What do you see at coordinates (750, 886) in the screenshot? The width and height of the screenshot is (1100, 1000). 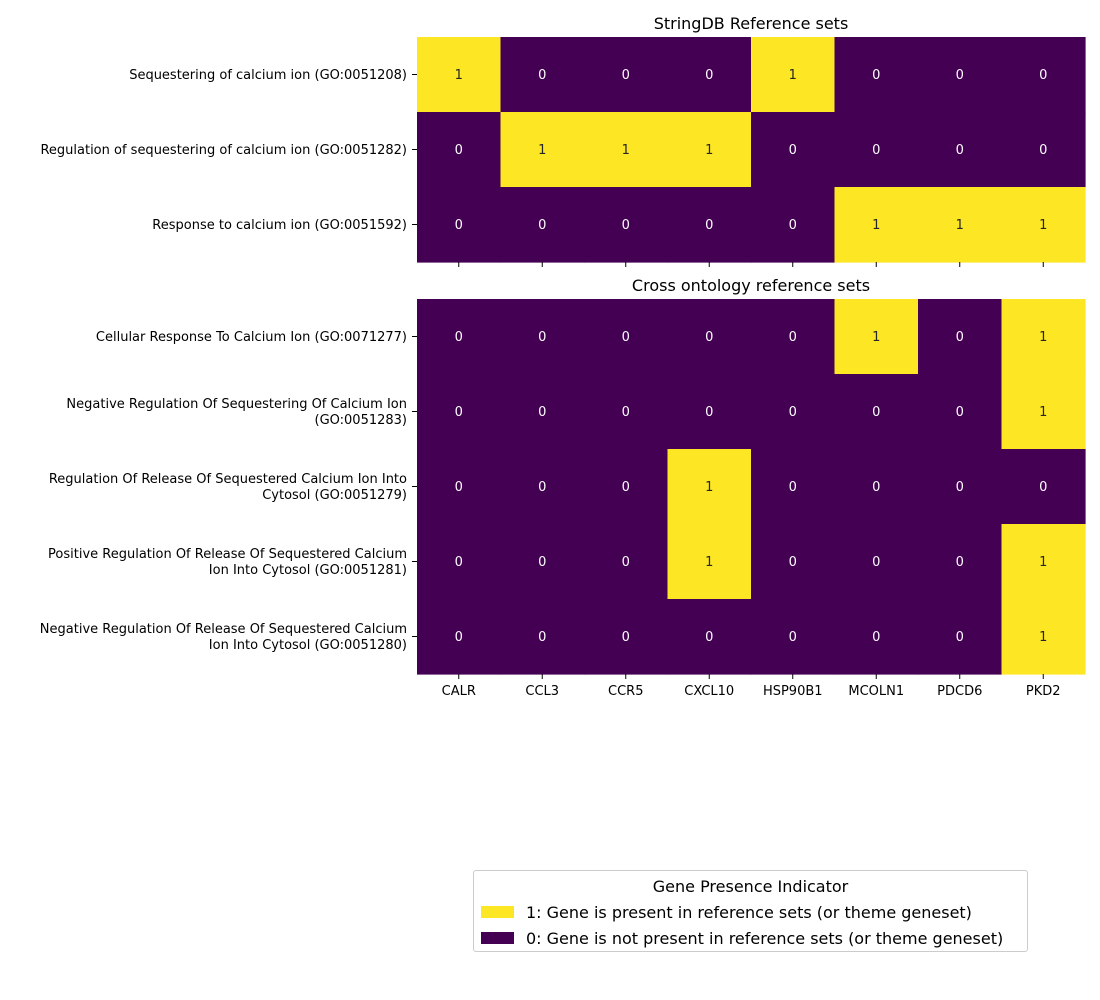 I see `legend-title: Gene Presence Indicator` at bounding box center [750, 886].